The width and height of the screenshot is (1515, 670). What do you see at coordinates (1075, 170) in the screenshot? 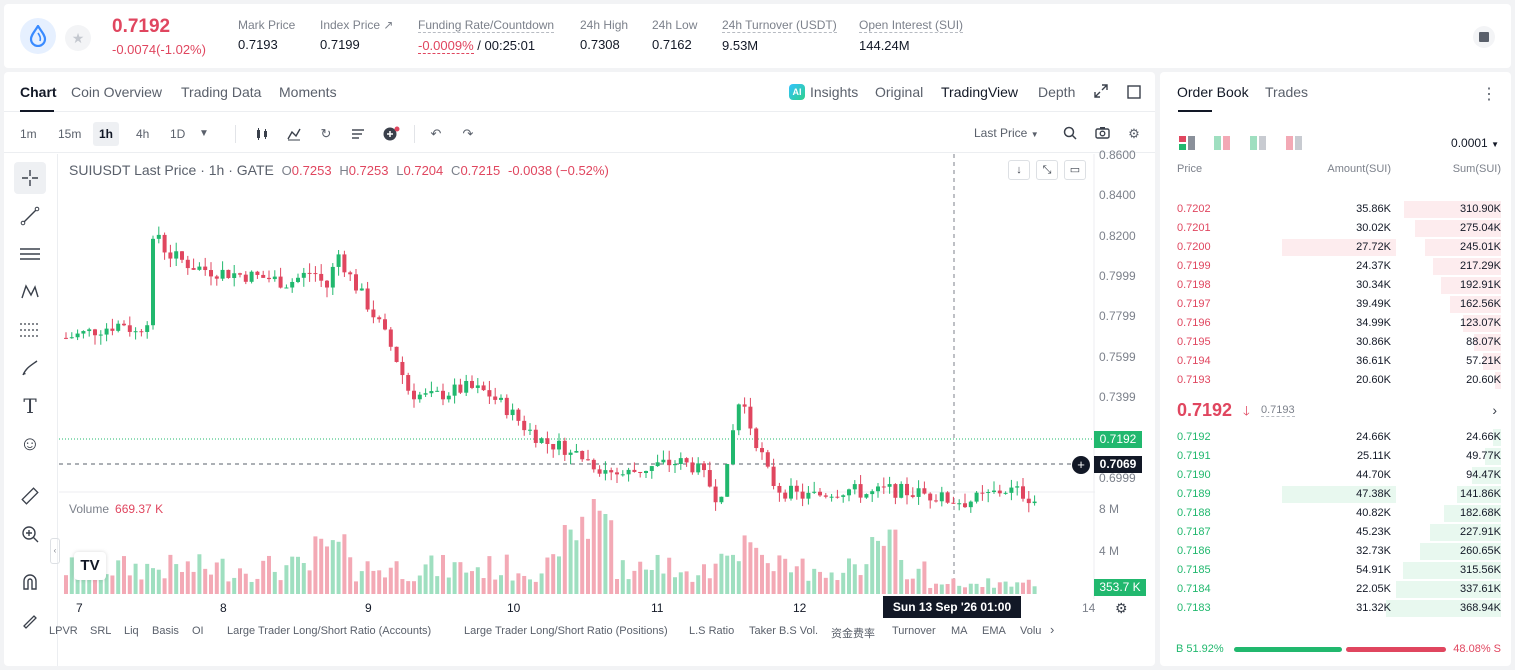
I see `maximize-icon: ▭` at bounding box center [1075, 170].